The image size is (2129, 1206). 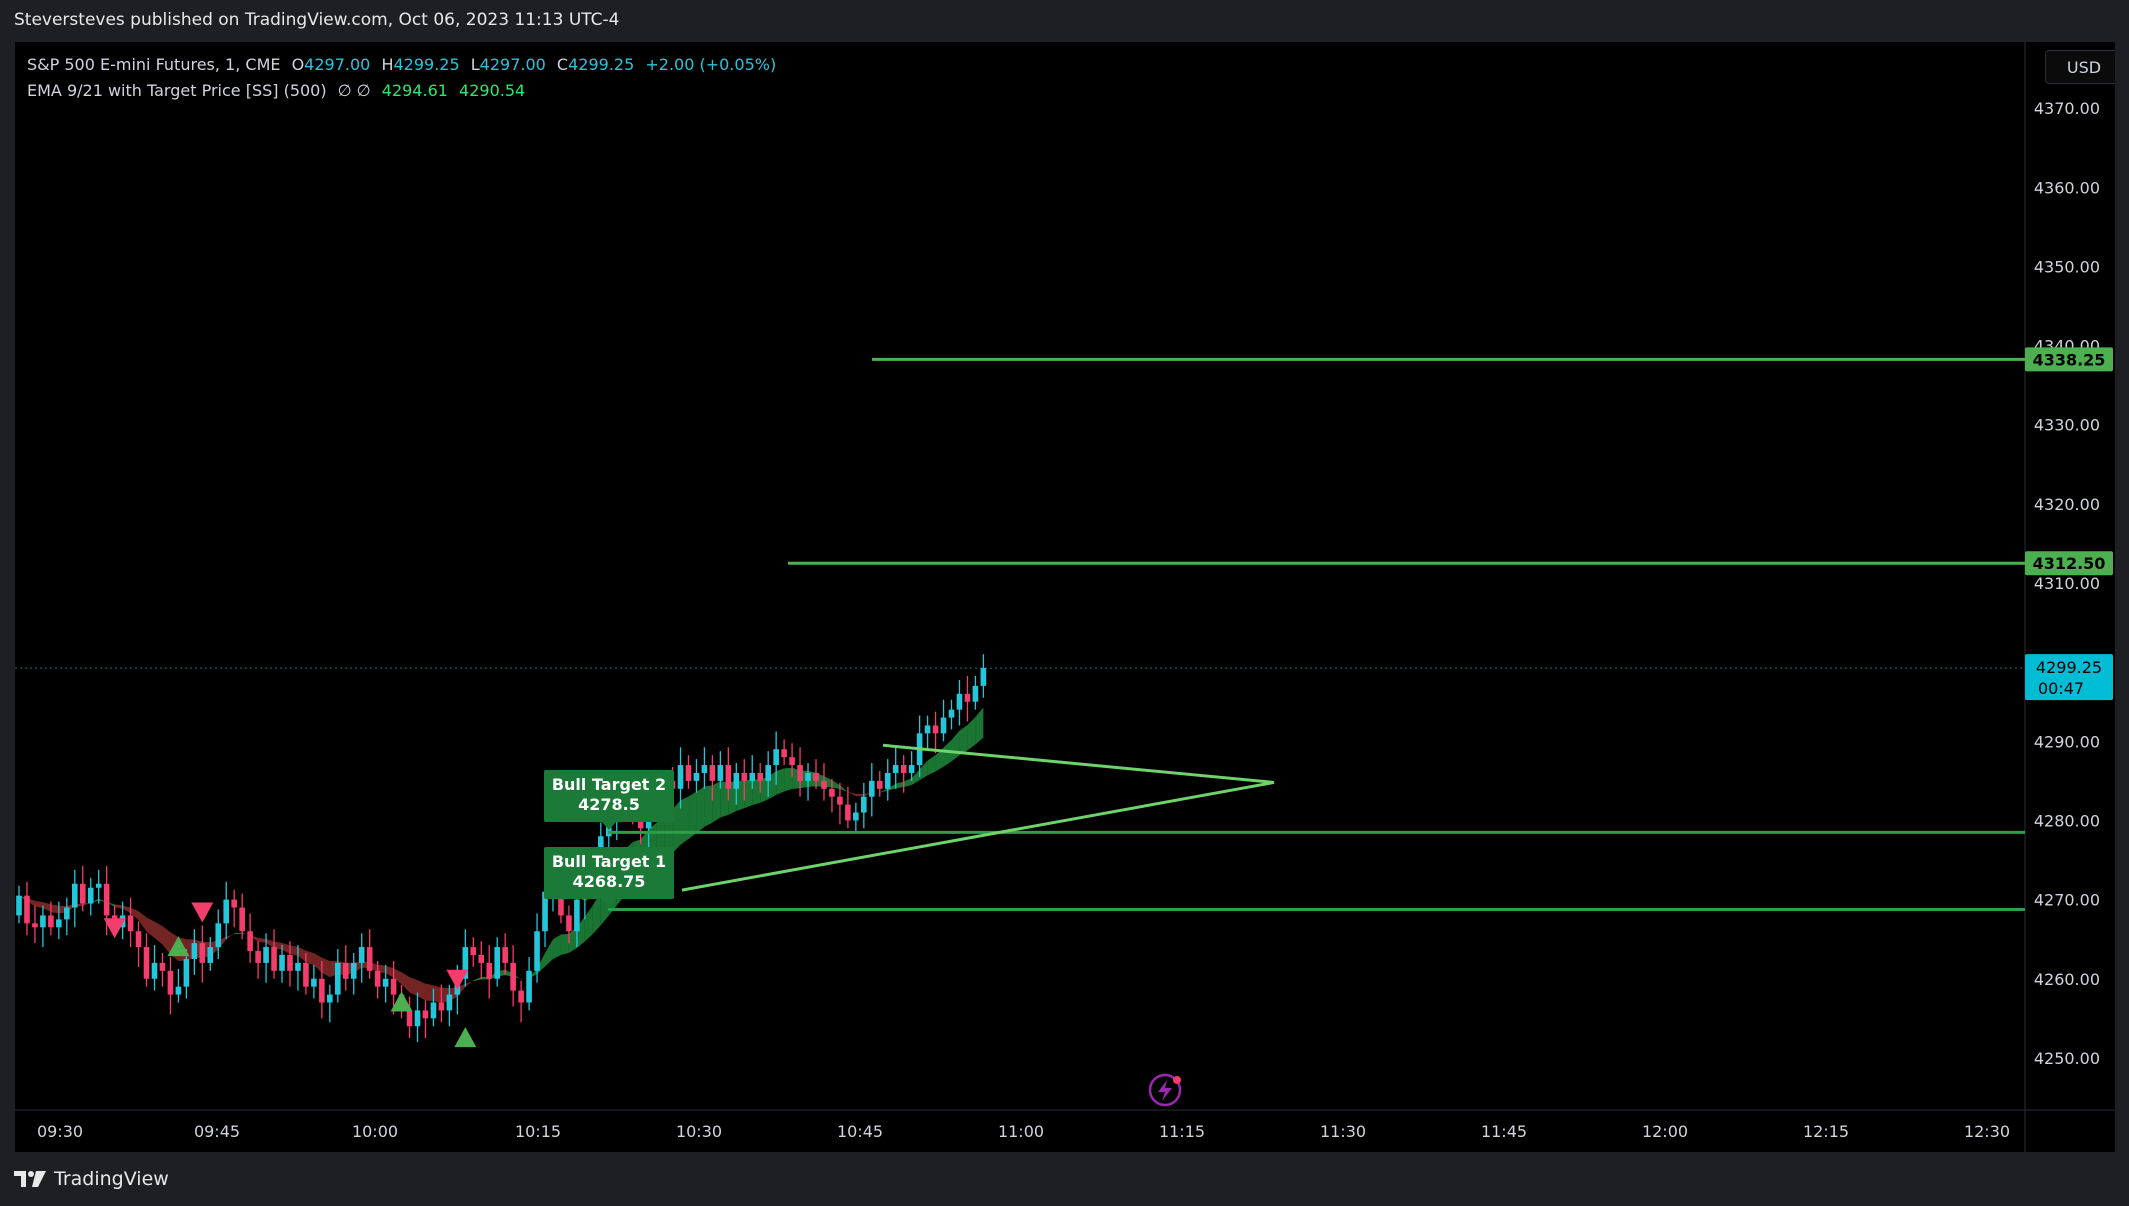 What do you see at coordinates (609, 796) in the screenshot?
I see `bull-target-2-label-box` at bounding box center [609, 796].